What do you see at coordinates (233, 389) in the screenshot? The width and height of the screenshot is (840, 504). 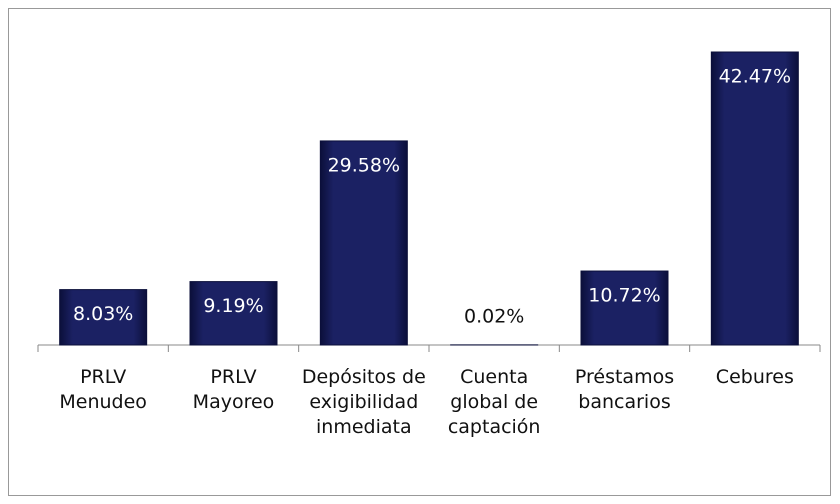 I see `x-tick-label: PRLV Mayoreo` at bounding box center [233, 389].